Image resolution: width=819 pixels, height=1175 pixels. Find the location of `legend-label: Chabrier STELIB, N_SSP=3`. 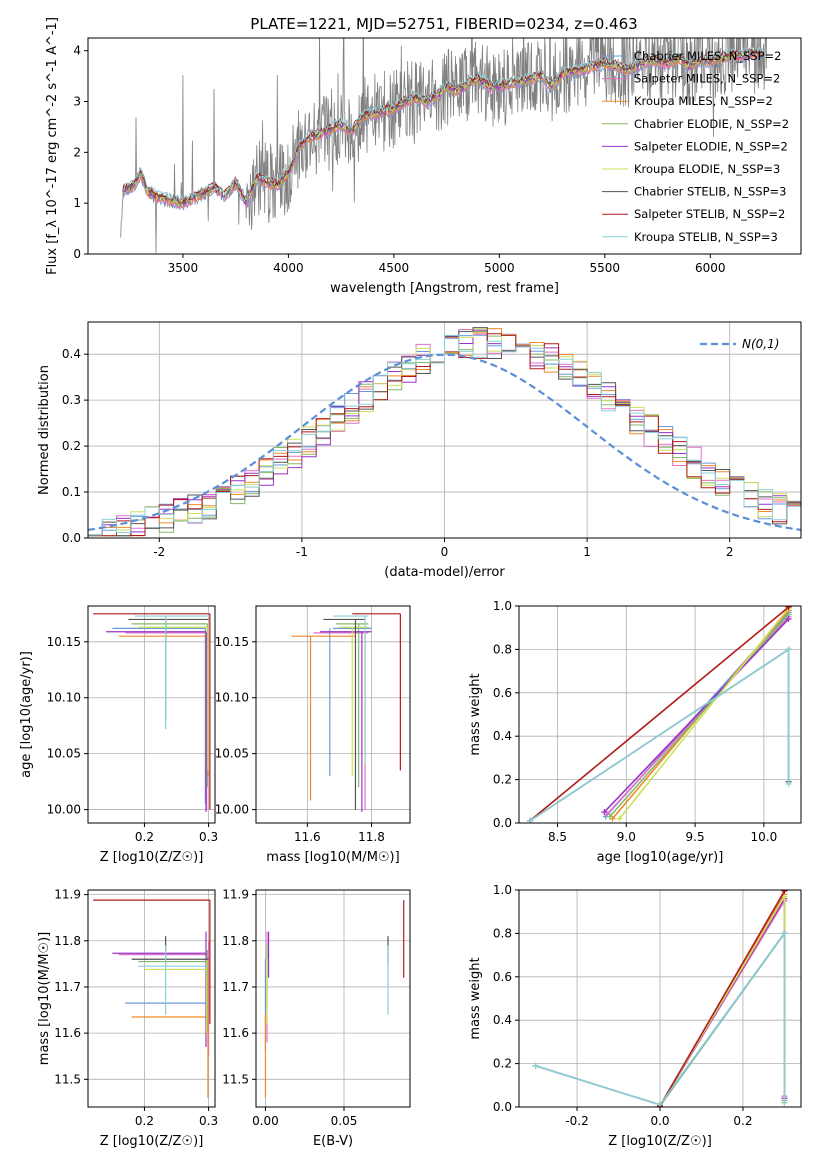

legend-label: Chabrier STELIB, N_SSP=3 is located at coordinates (710, 192).